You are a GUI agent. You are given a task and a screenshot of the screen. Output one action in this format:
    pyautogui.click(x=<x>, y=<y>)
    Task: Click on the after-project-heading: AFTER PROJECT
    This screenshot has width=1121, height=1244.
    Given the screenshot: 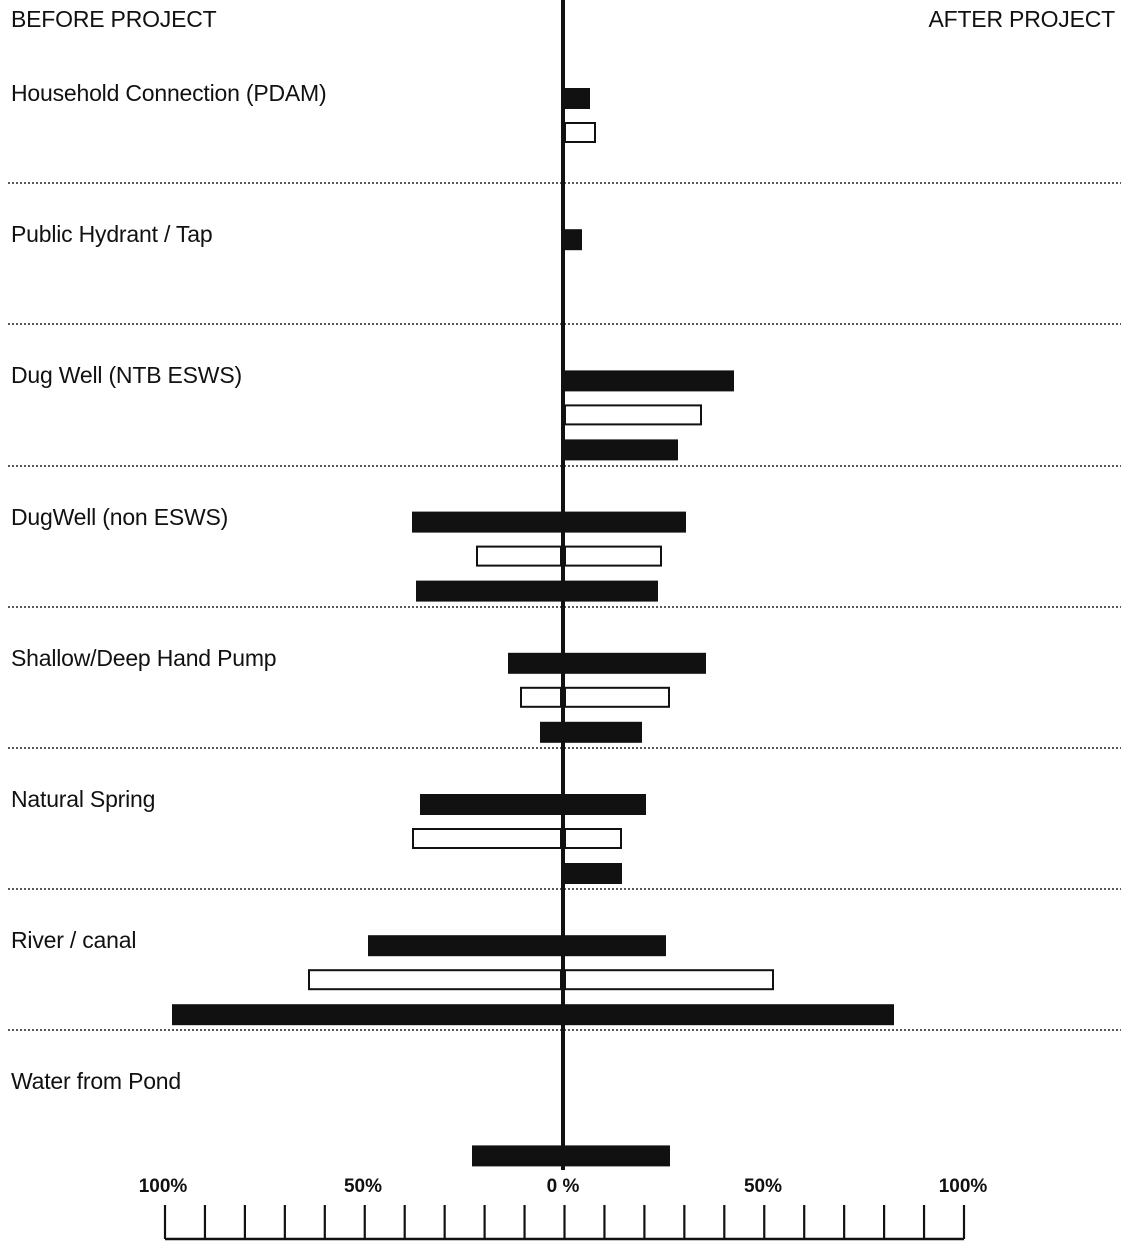 What is the action you would take?
    pyautogui.click(x=1021, y=19)
    